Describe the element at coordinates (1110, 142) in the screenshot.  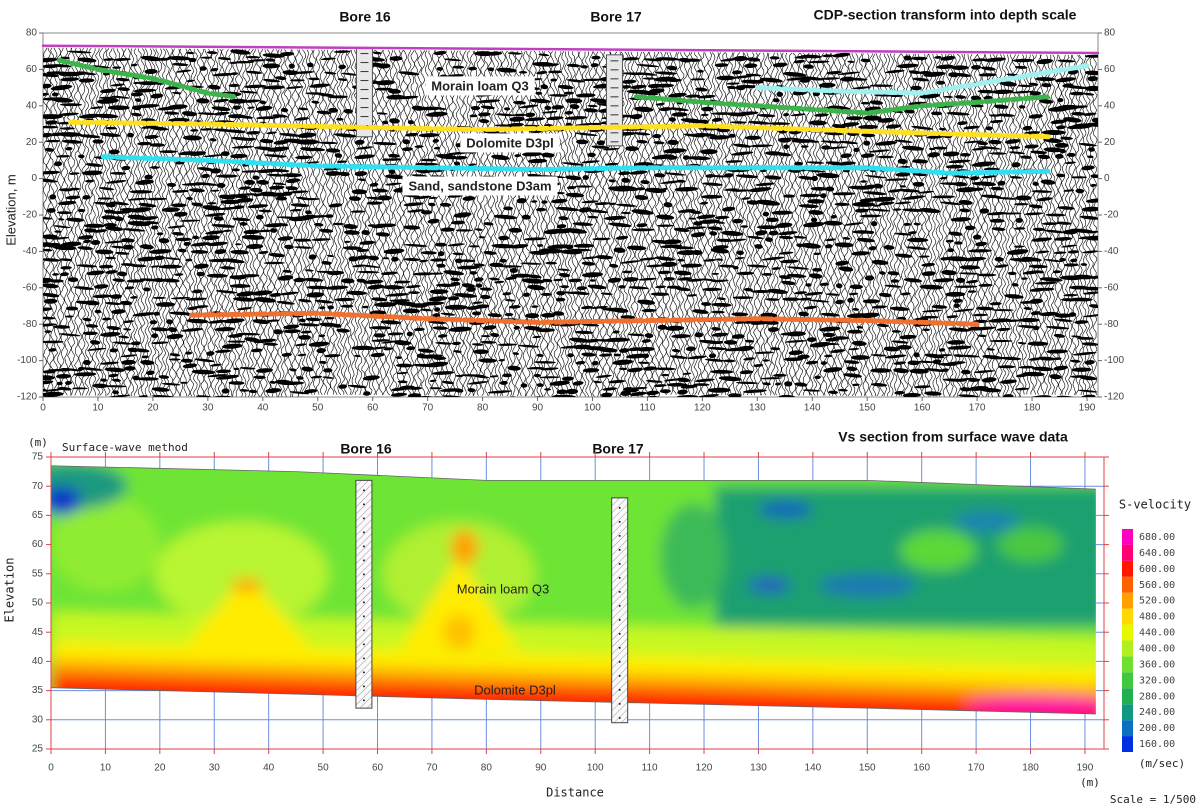
I see `y-tick-label: 20` at that location.